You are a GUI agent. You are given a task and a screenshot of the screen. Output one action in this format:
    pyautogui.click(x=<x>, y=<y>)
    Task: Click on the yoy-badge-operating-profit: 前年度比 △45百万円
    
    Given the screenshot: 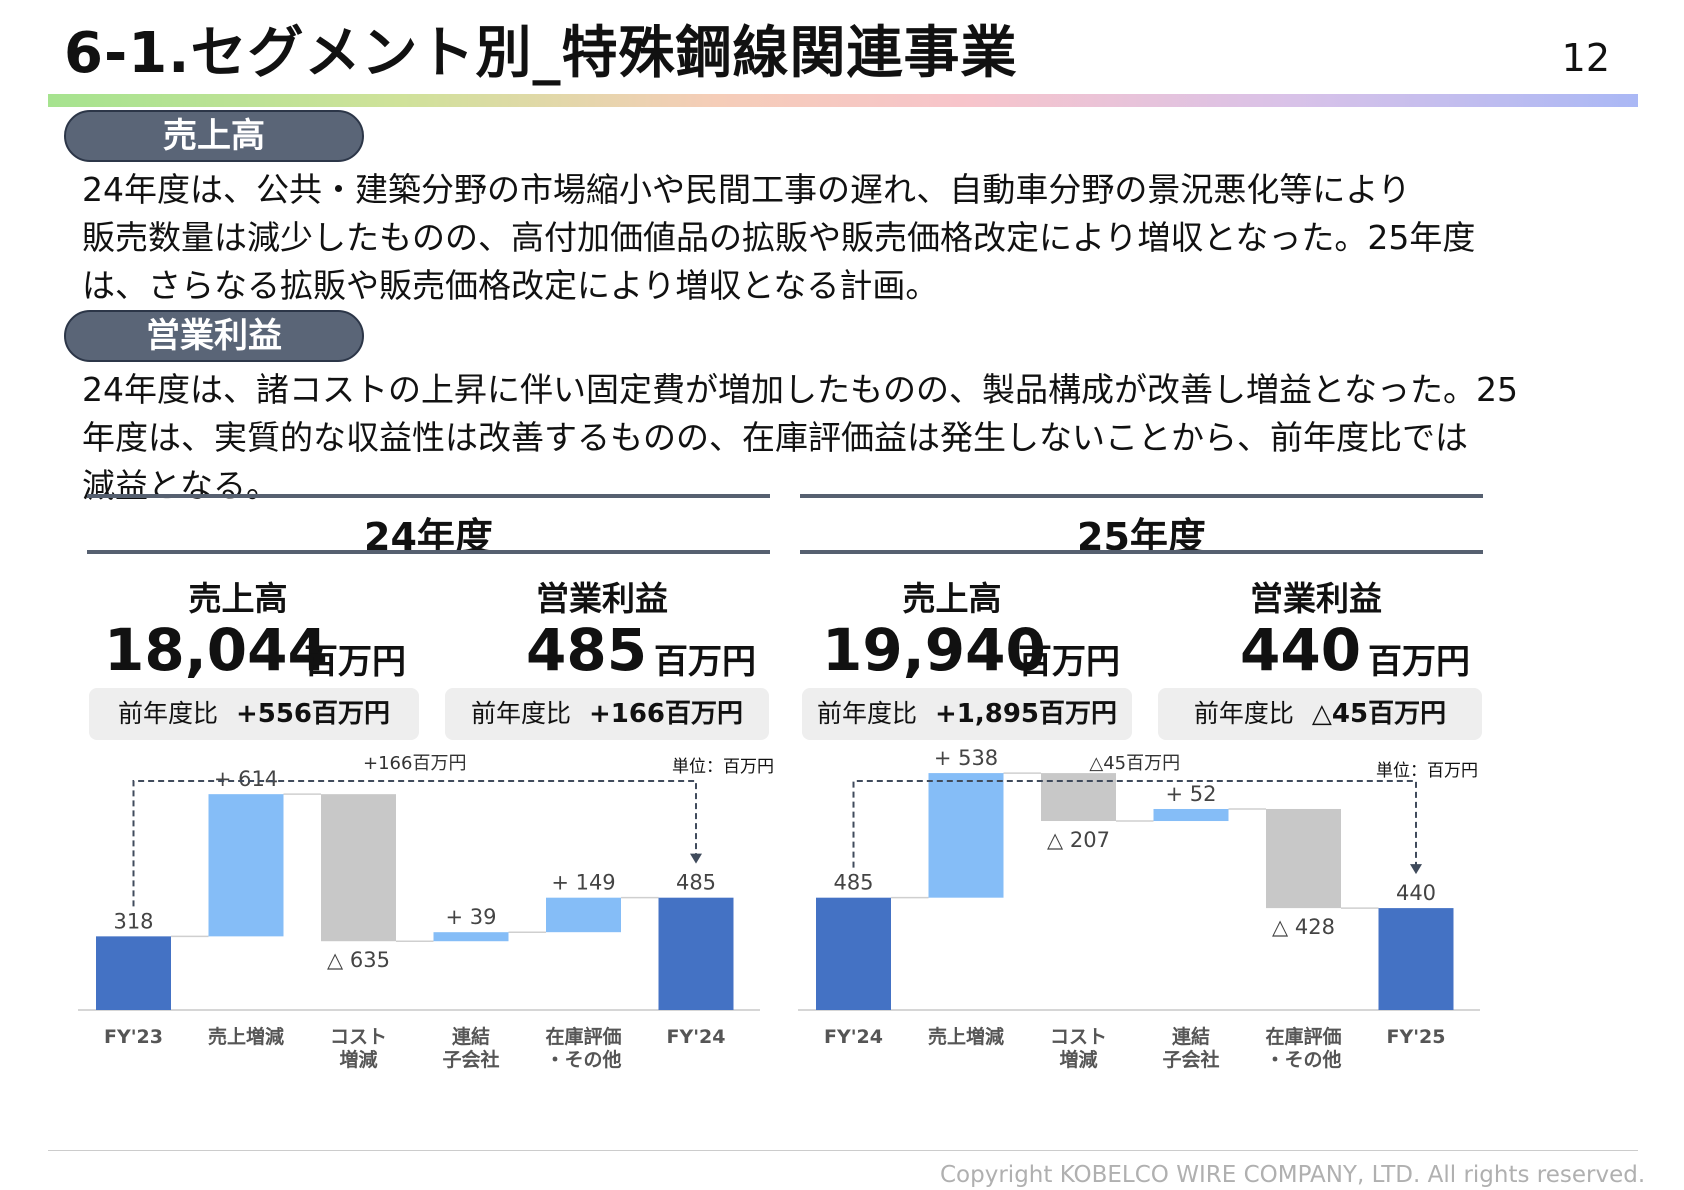 What is the action you would take?
    pyautogui.click(x=1320, y=714)
    